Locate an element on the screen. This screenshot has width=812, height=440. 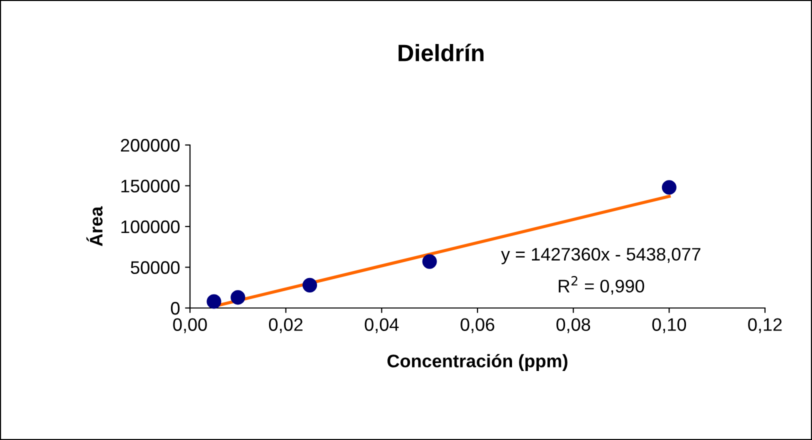
x-tick-label: 0,04 is located at coordinates (381, 326).